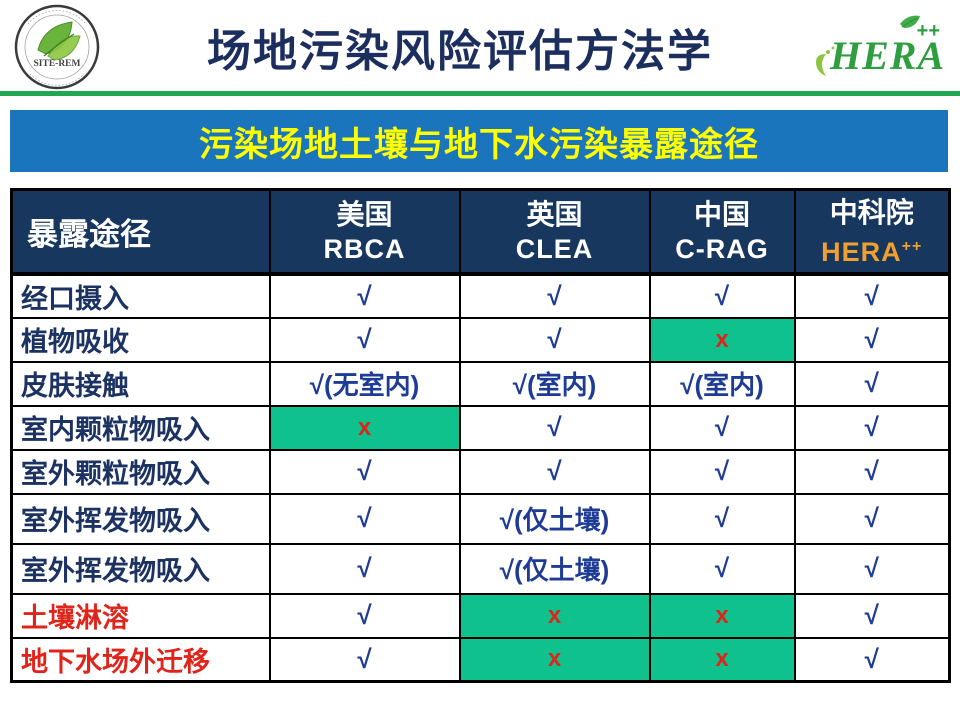 Image resolution: width=960 pixels, height=720 pixels. I want to click on standard-acronym: HERA, so click(861, 251).